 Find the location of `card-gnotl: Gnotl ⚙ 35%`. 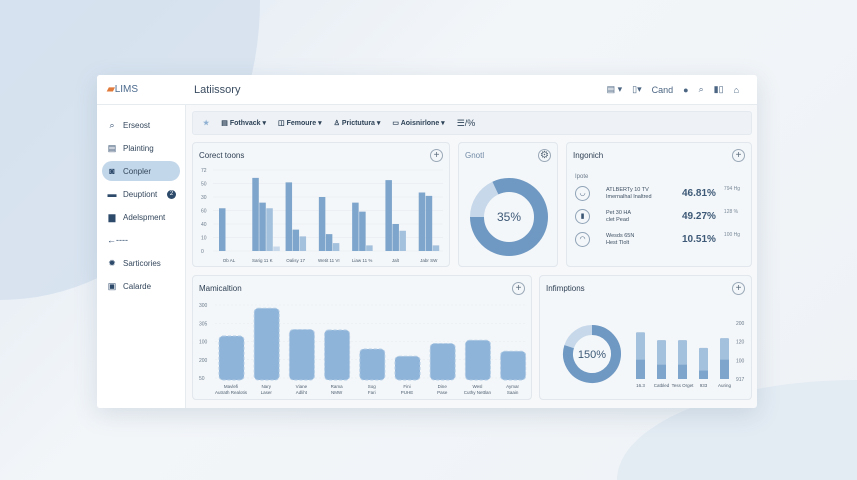

card-gnotl: Gnotl ⚙ 35% is located at coordinates (508, 204).